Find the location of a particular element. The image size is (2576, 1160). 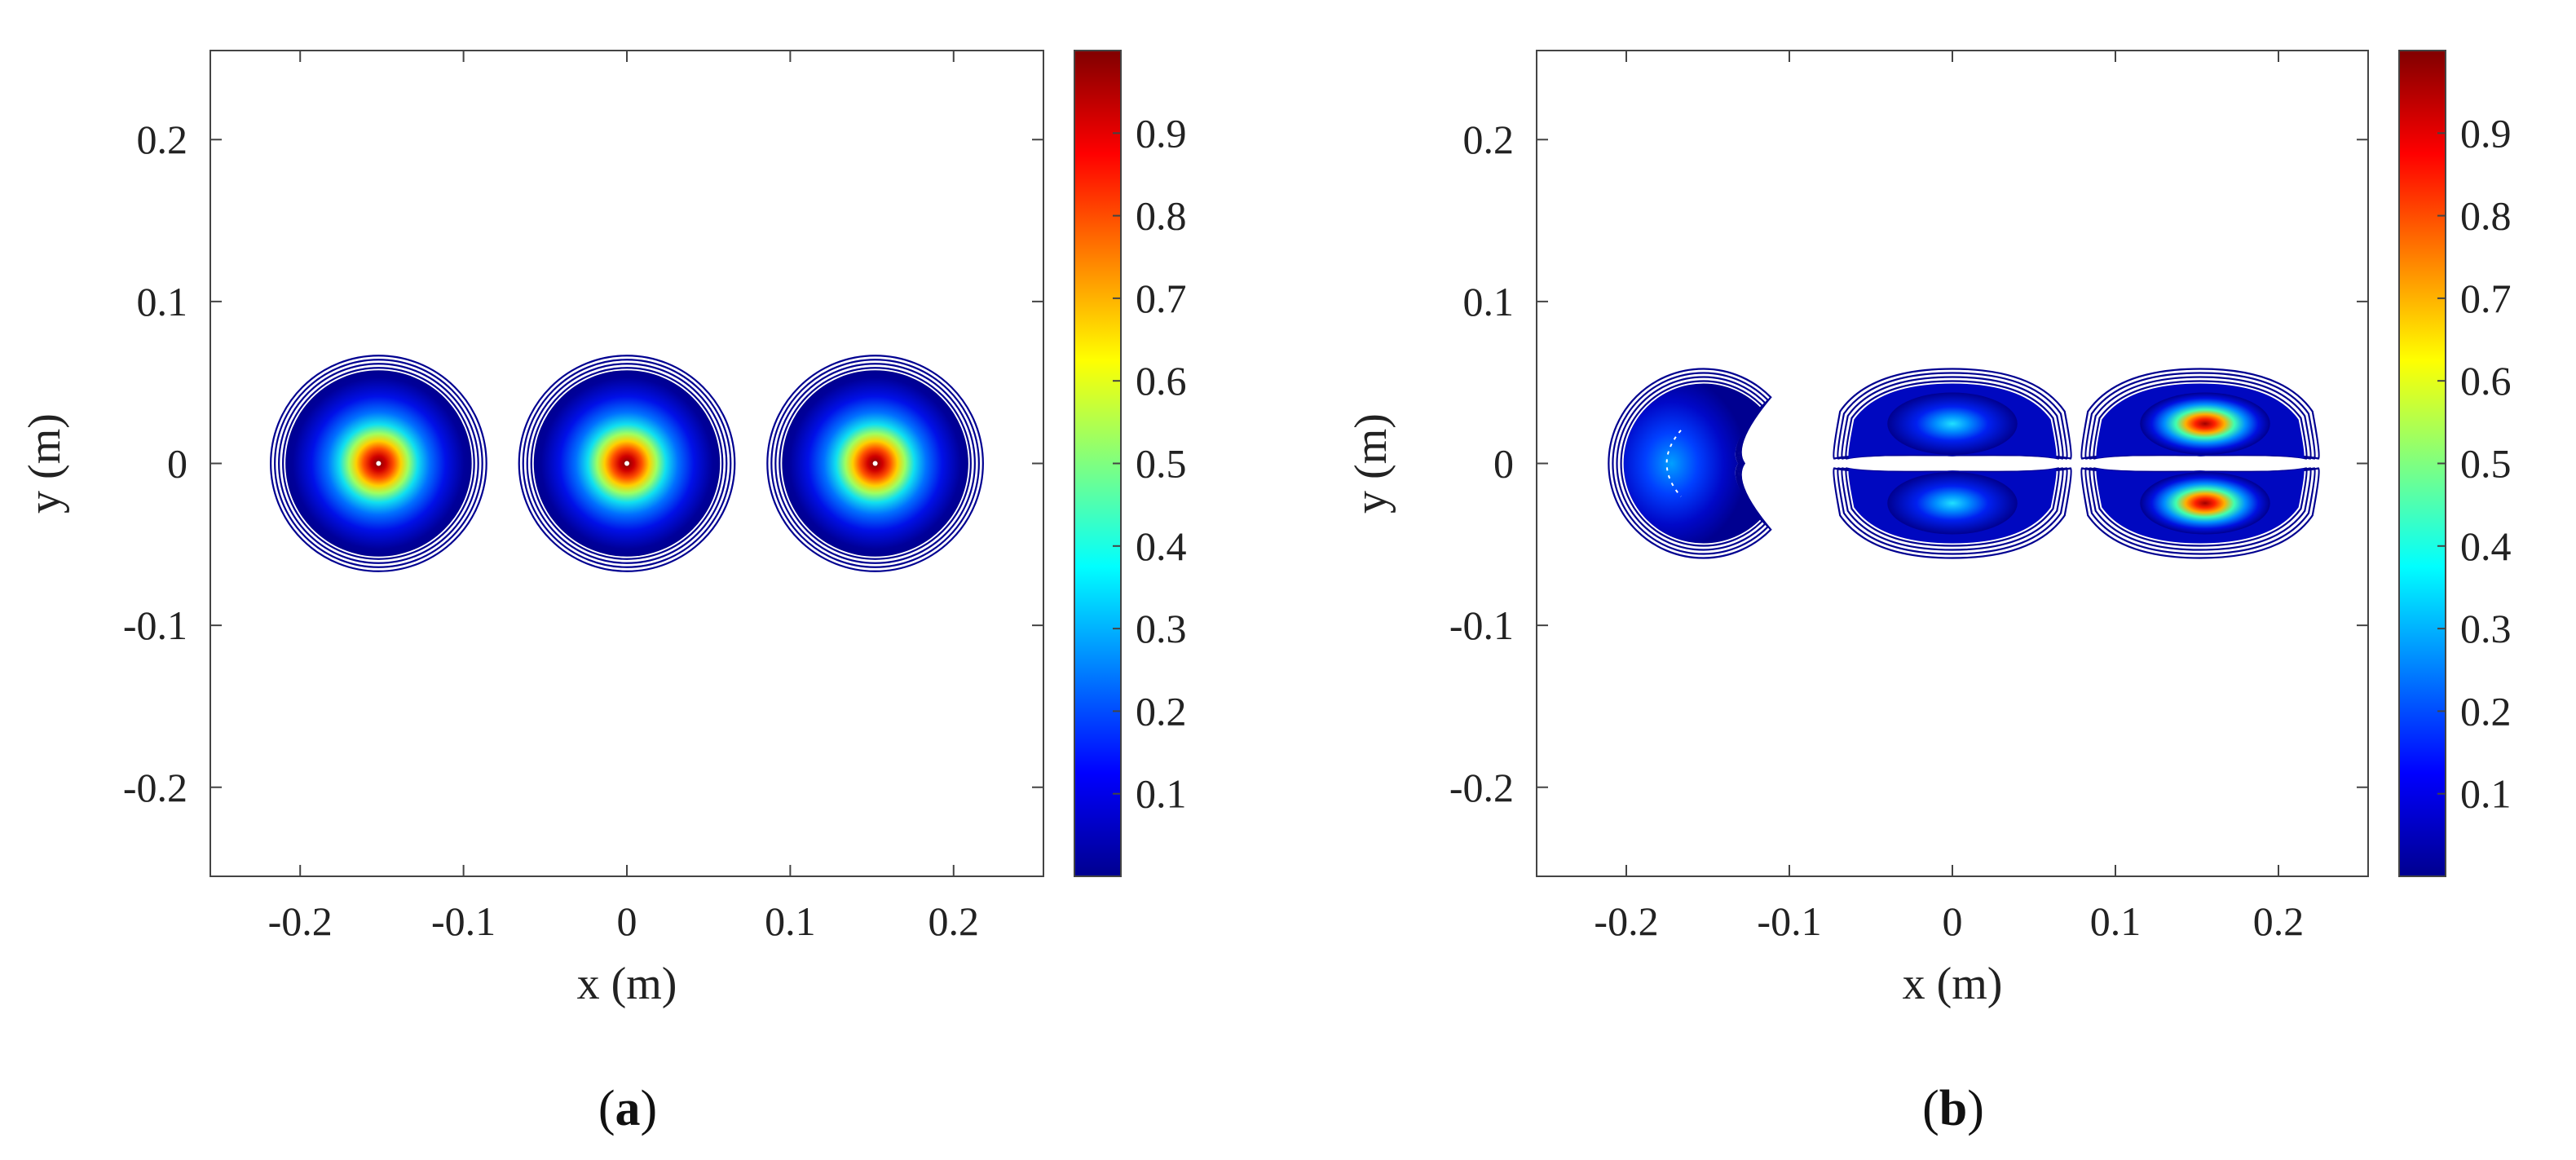

panel-caption: (a) is located at coordinates (627, 1108).